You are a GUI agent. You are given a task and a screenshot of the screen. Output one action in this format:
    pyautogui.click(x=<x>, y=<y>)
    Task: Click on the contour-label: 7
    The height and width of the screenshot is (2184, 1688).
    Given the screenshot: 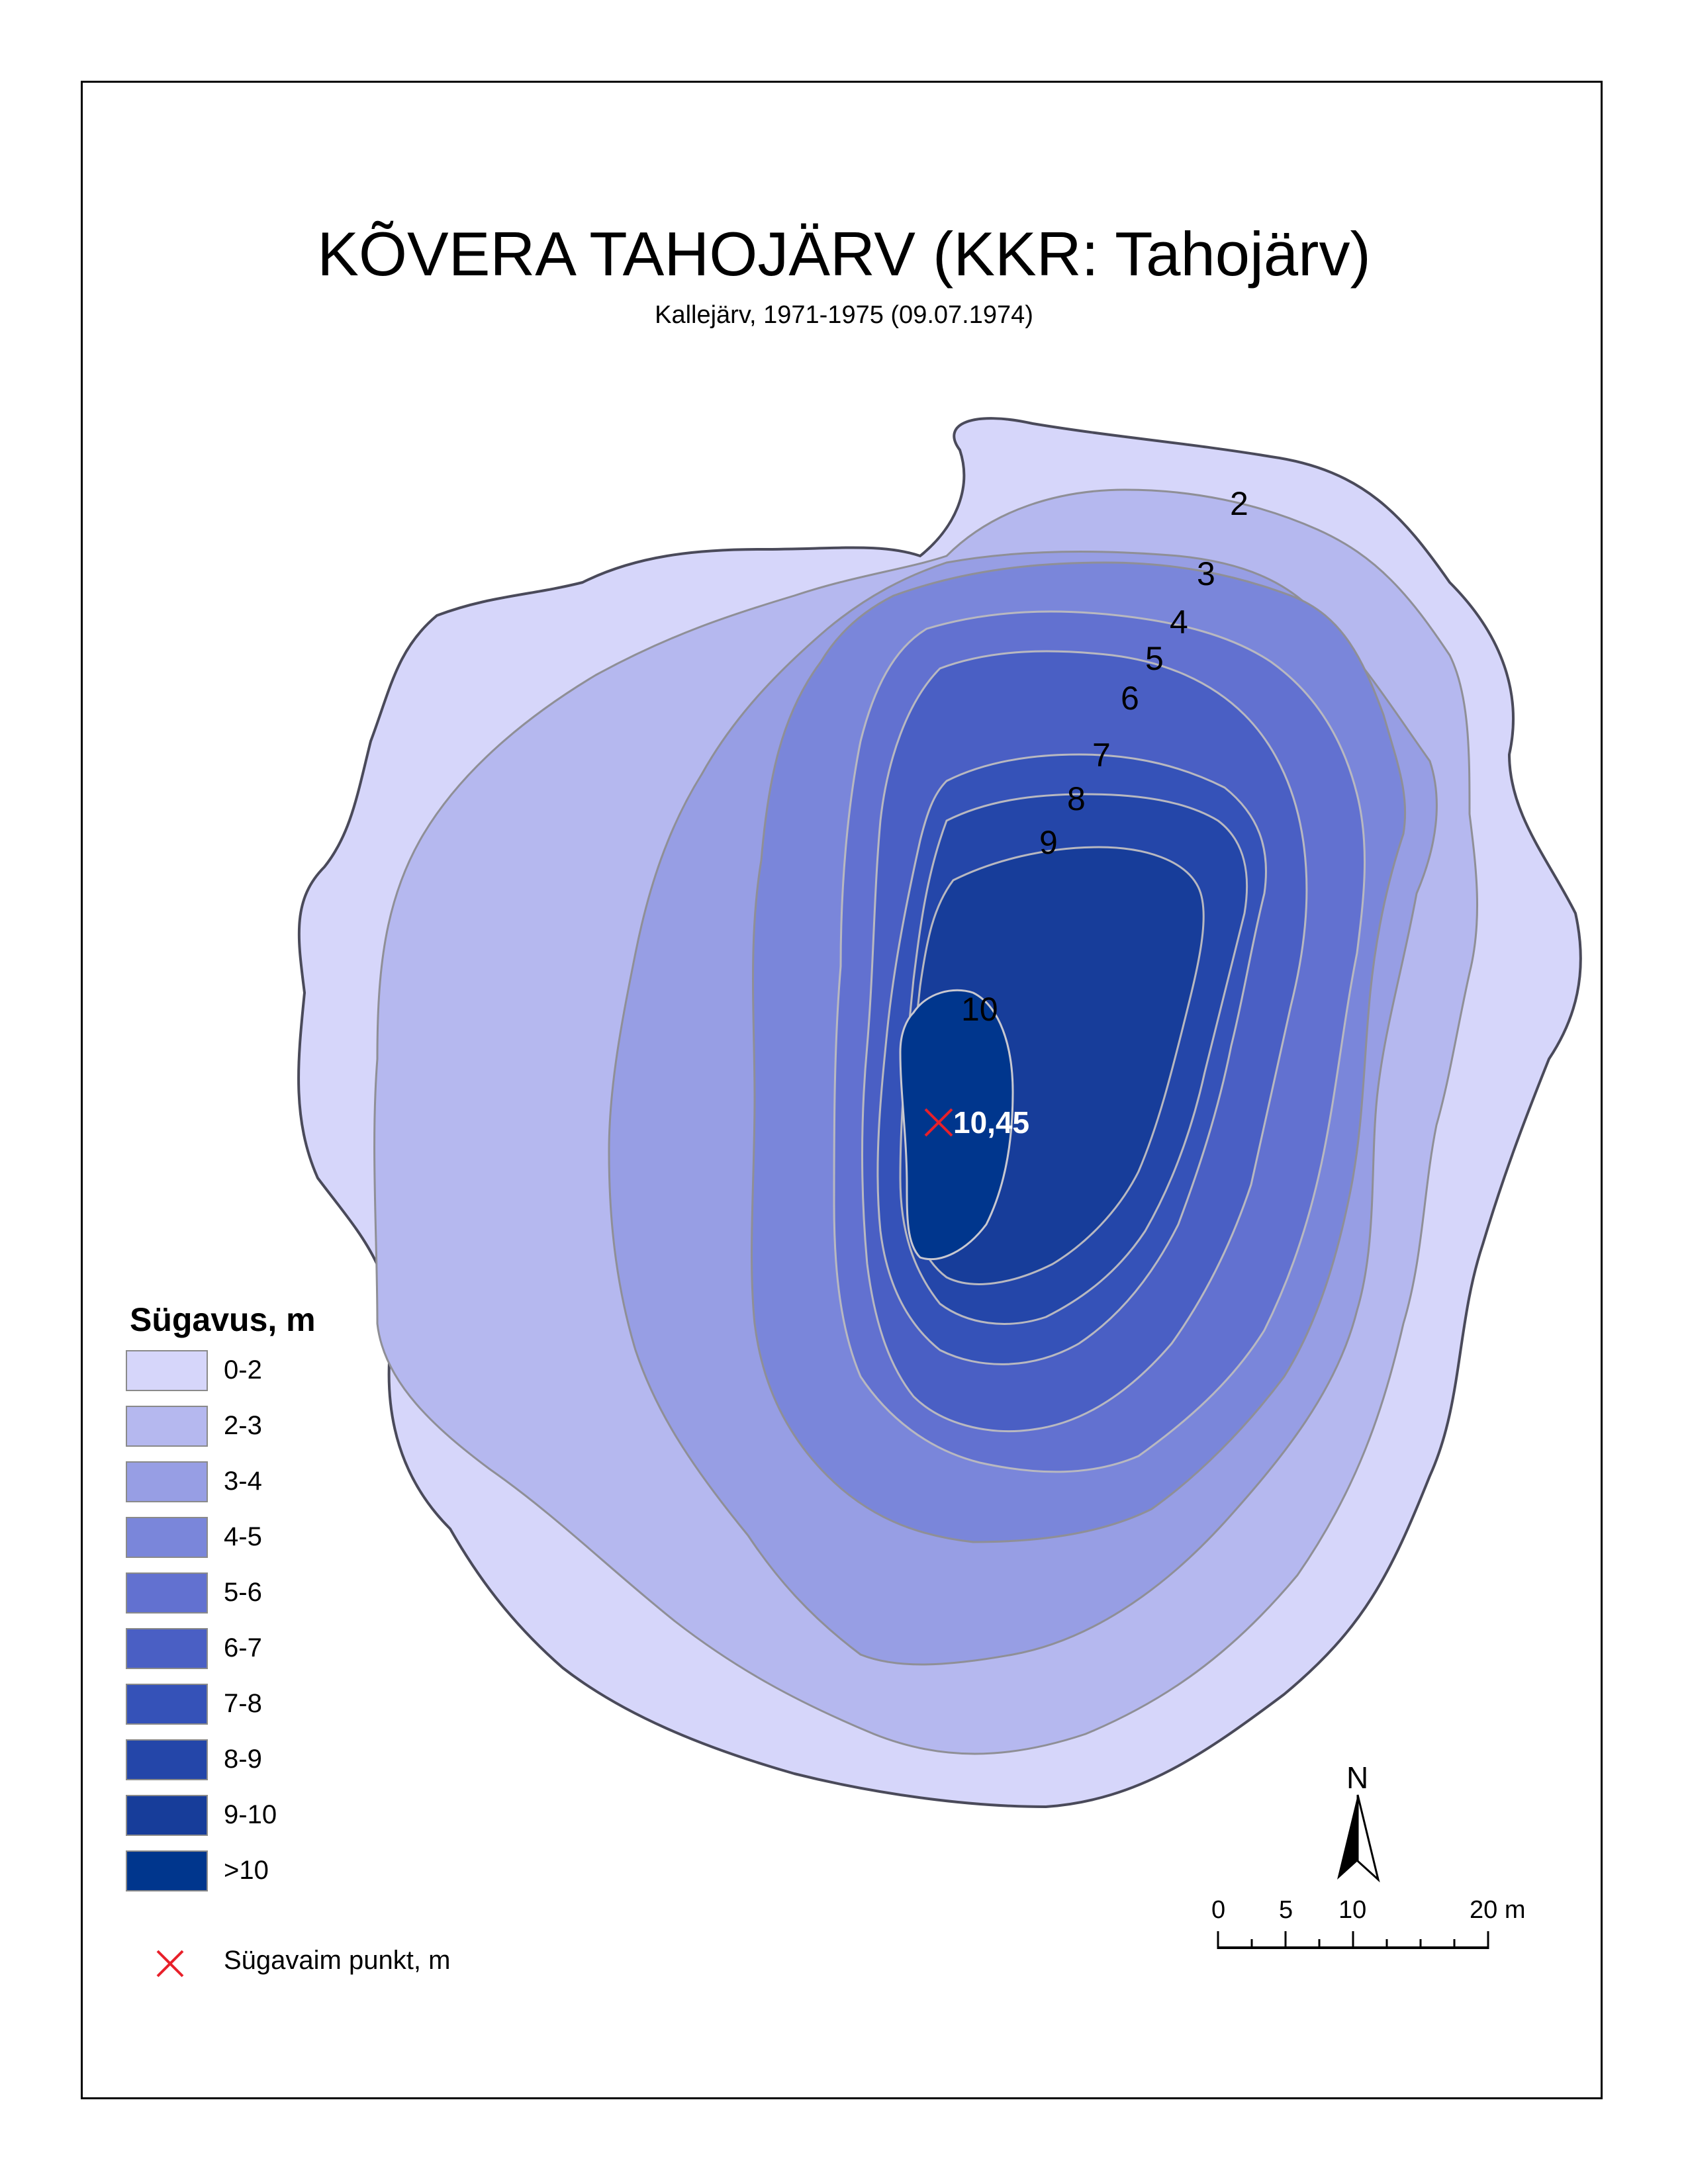 What is the action you would take?
    pyautogui.click(x=1101, y=755)
    